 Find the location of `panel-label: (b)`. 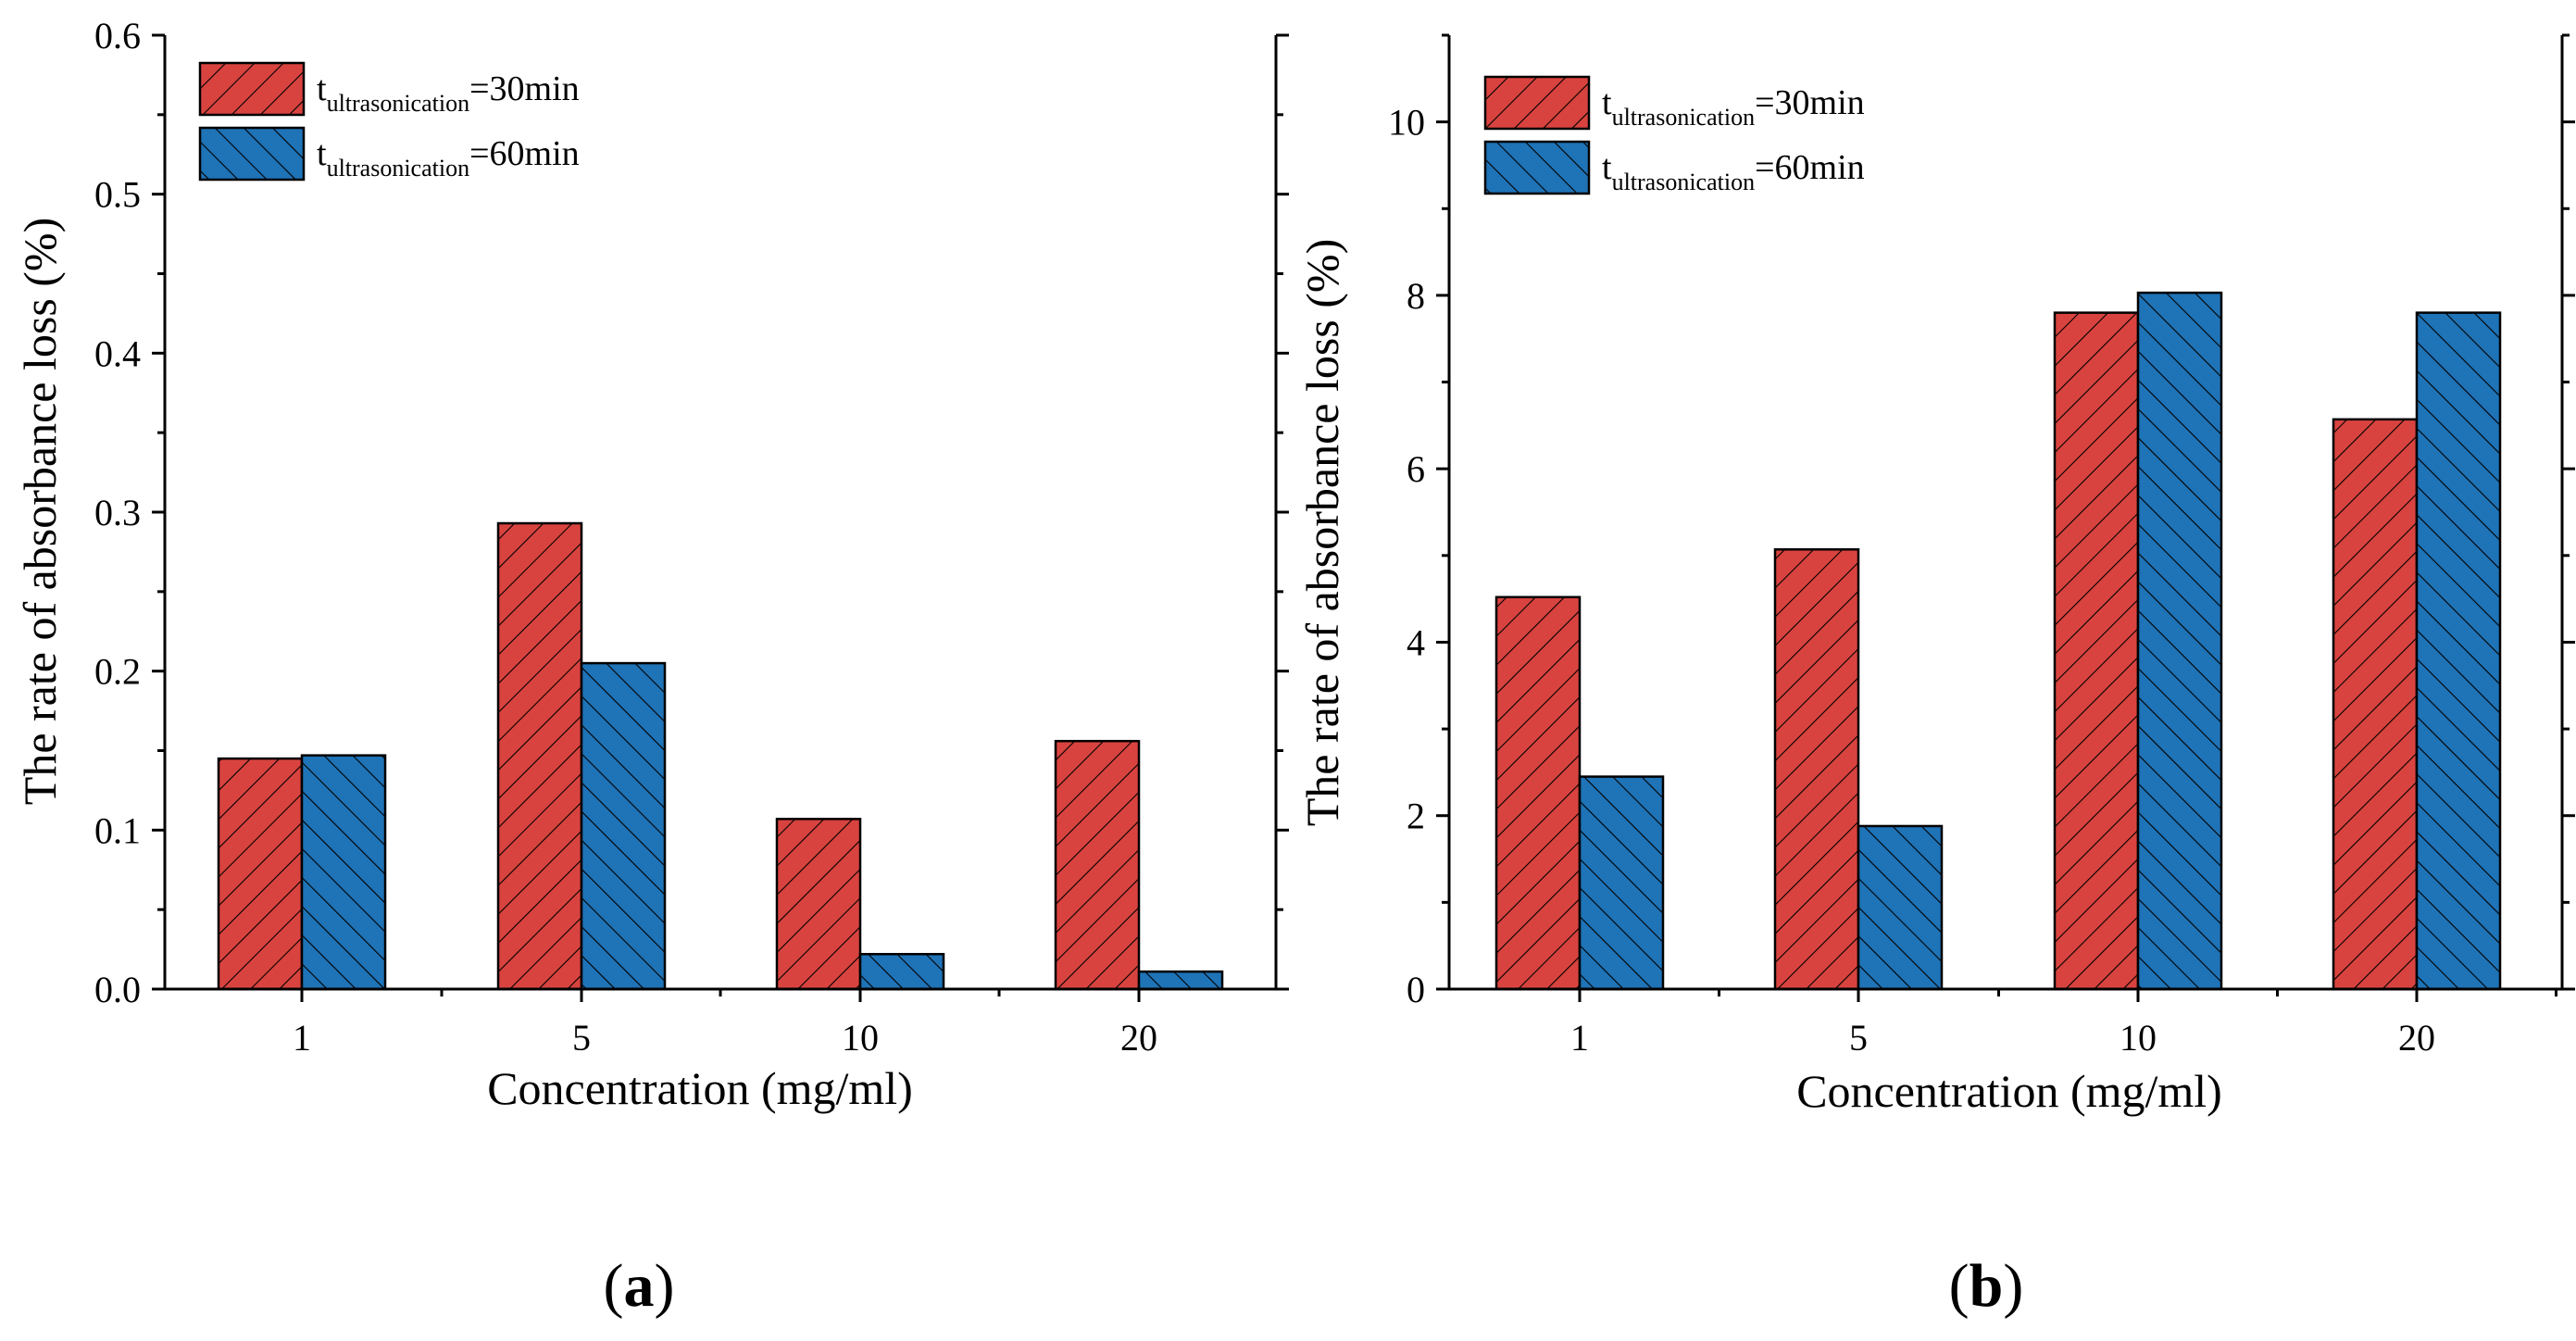

panel-label: (b) is located at coordinates (1987, 1286).